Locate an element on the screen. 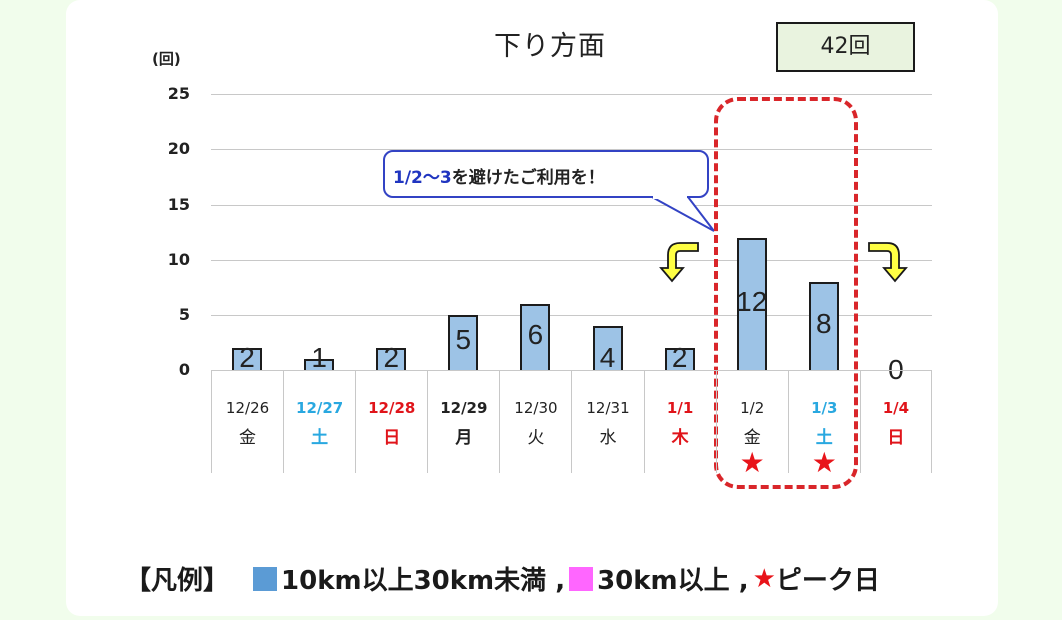  y-tick-10: 10 is located at coordinates (178, 259).